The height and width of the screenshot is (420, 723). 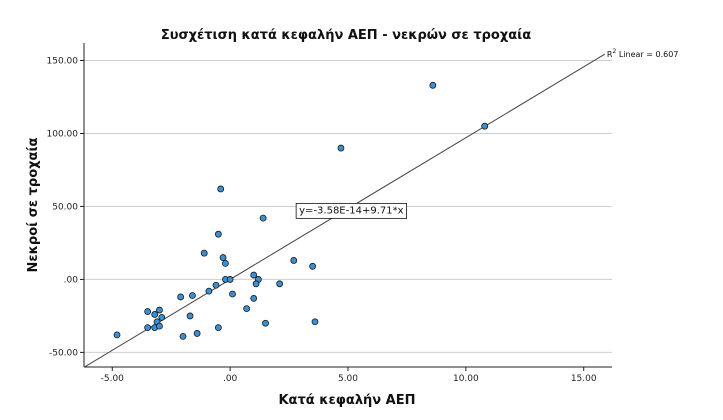 I want to click on x-tick-label: 10.00, so click(x=466, y=379).